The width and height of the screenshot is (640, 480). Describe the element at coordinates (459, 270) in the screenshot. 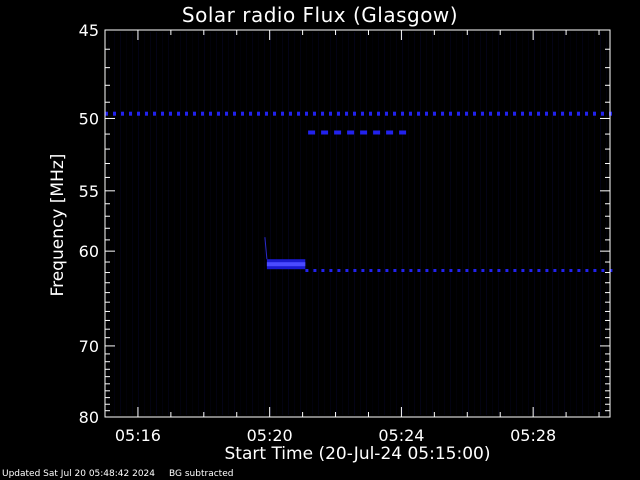

I see `feature-61-mhz-band` at that location.